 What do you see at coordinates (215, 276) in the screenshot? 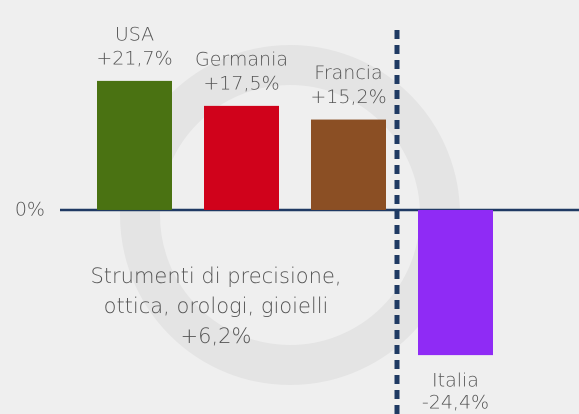
I see `annotation: Strumenti di precisione,` at bounding box center [215, 276].